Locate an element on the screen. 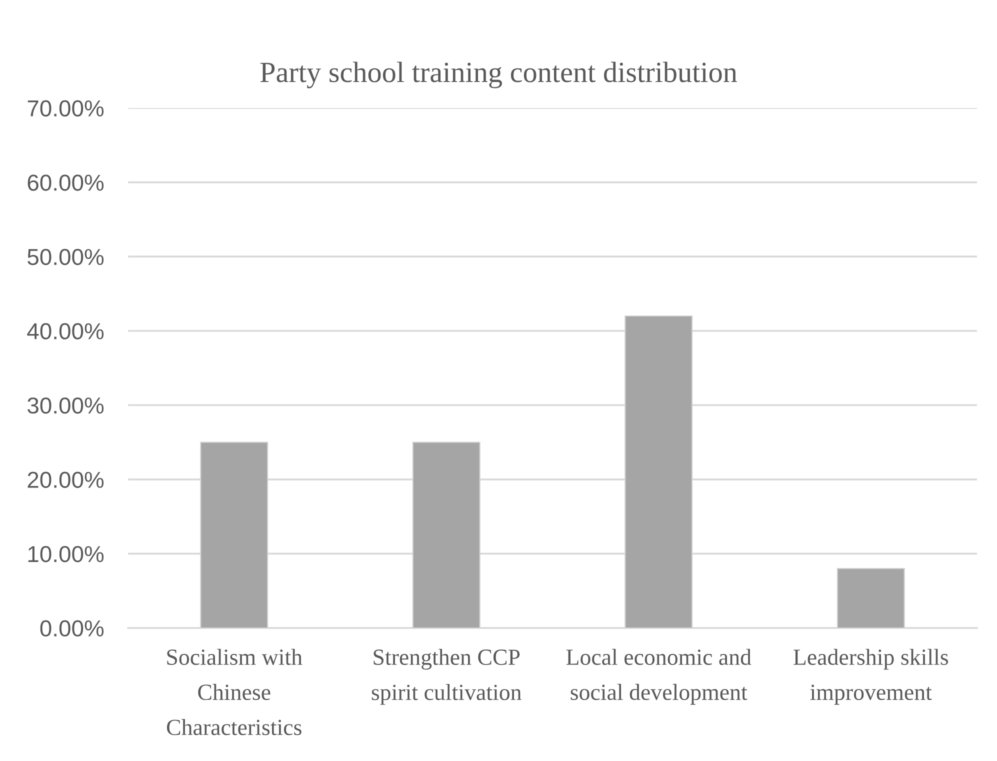 The height and width of the screenshot is (761, 997). y-tick-label: 60.00% is located at coordinates (66, 182).